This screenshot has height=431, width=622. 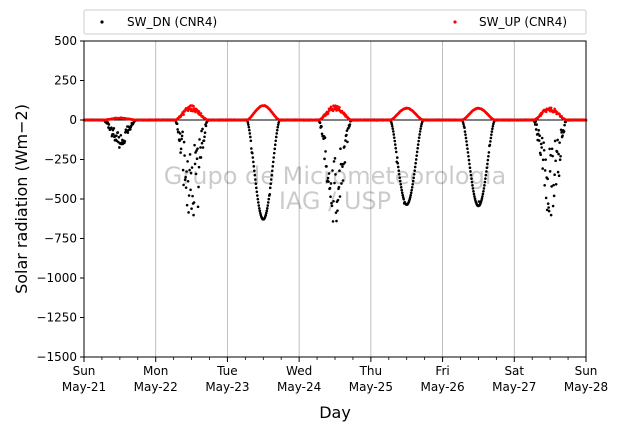 What do you see at coordinates (514, 387) in the screenshot?
I see `x-tick-date: May-27` at bounding box center [514, 387].